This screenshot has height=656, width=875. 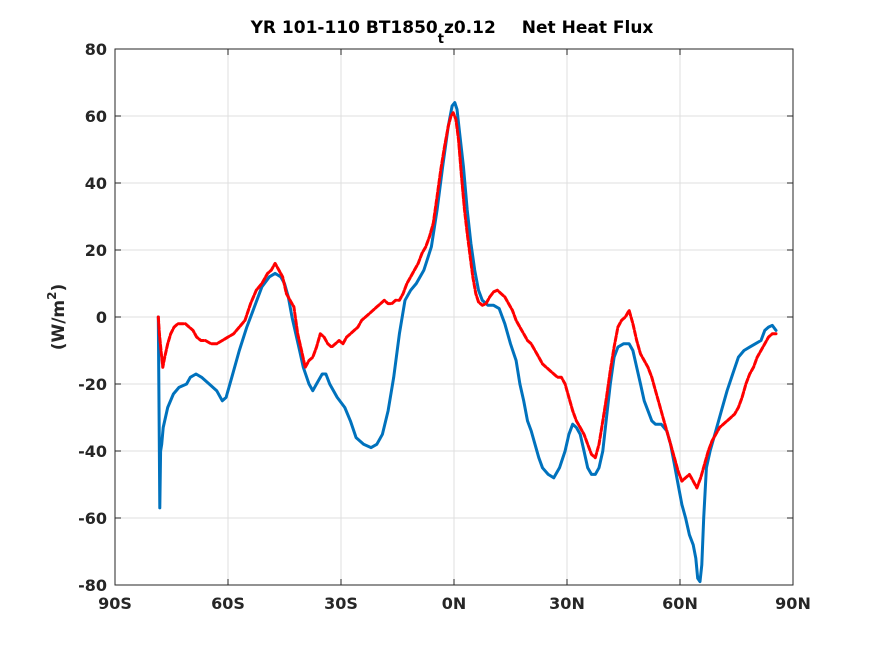 I want to click on x-tick-label: 60N, so click(x=680, y=603).